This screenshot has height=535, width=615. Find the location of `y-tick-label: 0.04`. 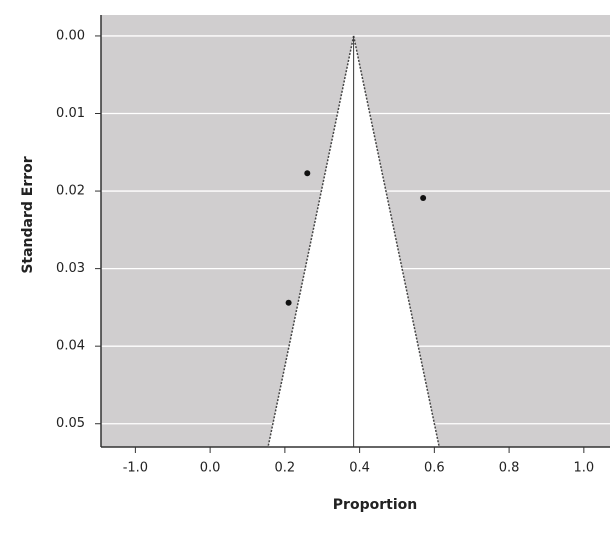

y-tick-label: 0.04 is located at coordinates (70, 346).